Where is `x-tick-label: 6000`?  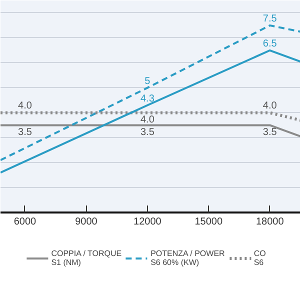 x-tick-label: 6000 is located at coordinates (25, 222).